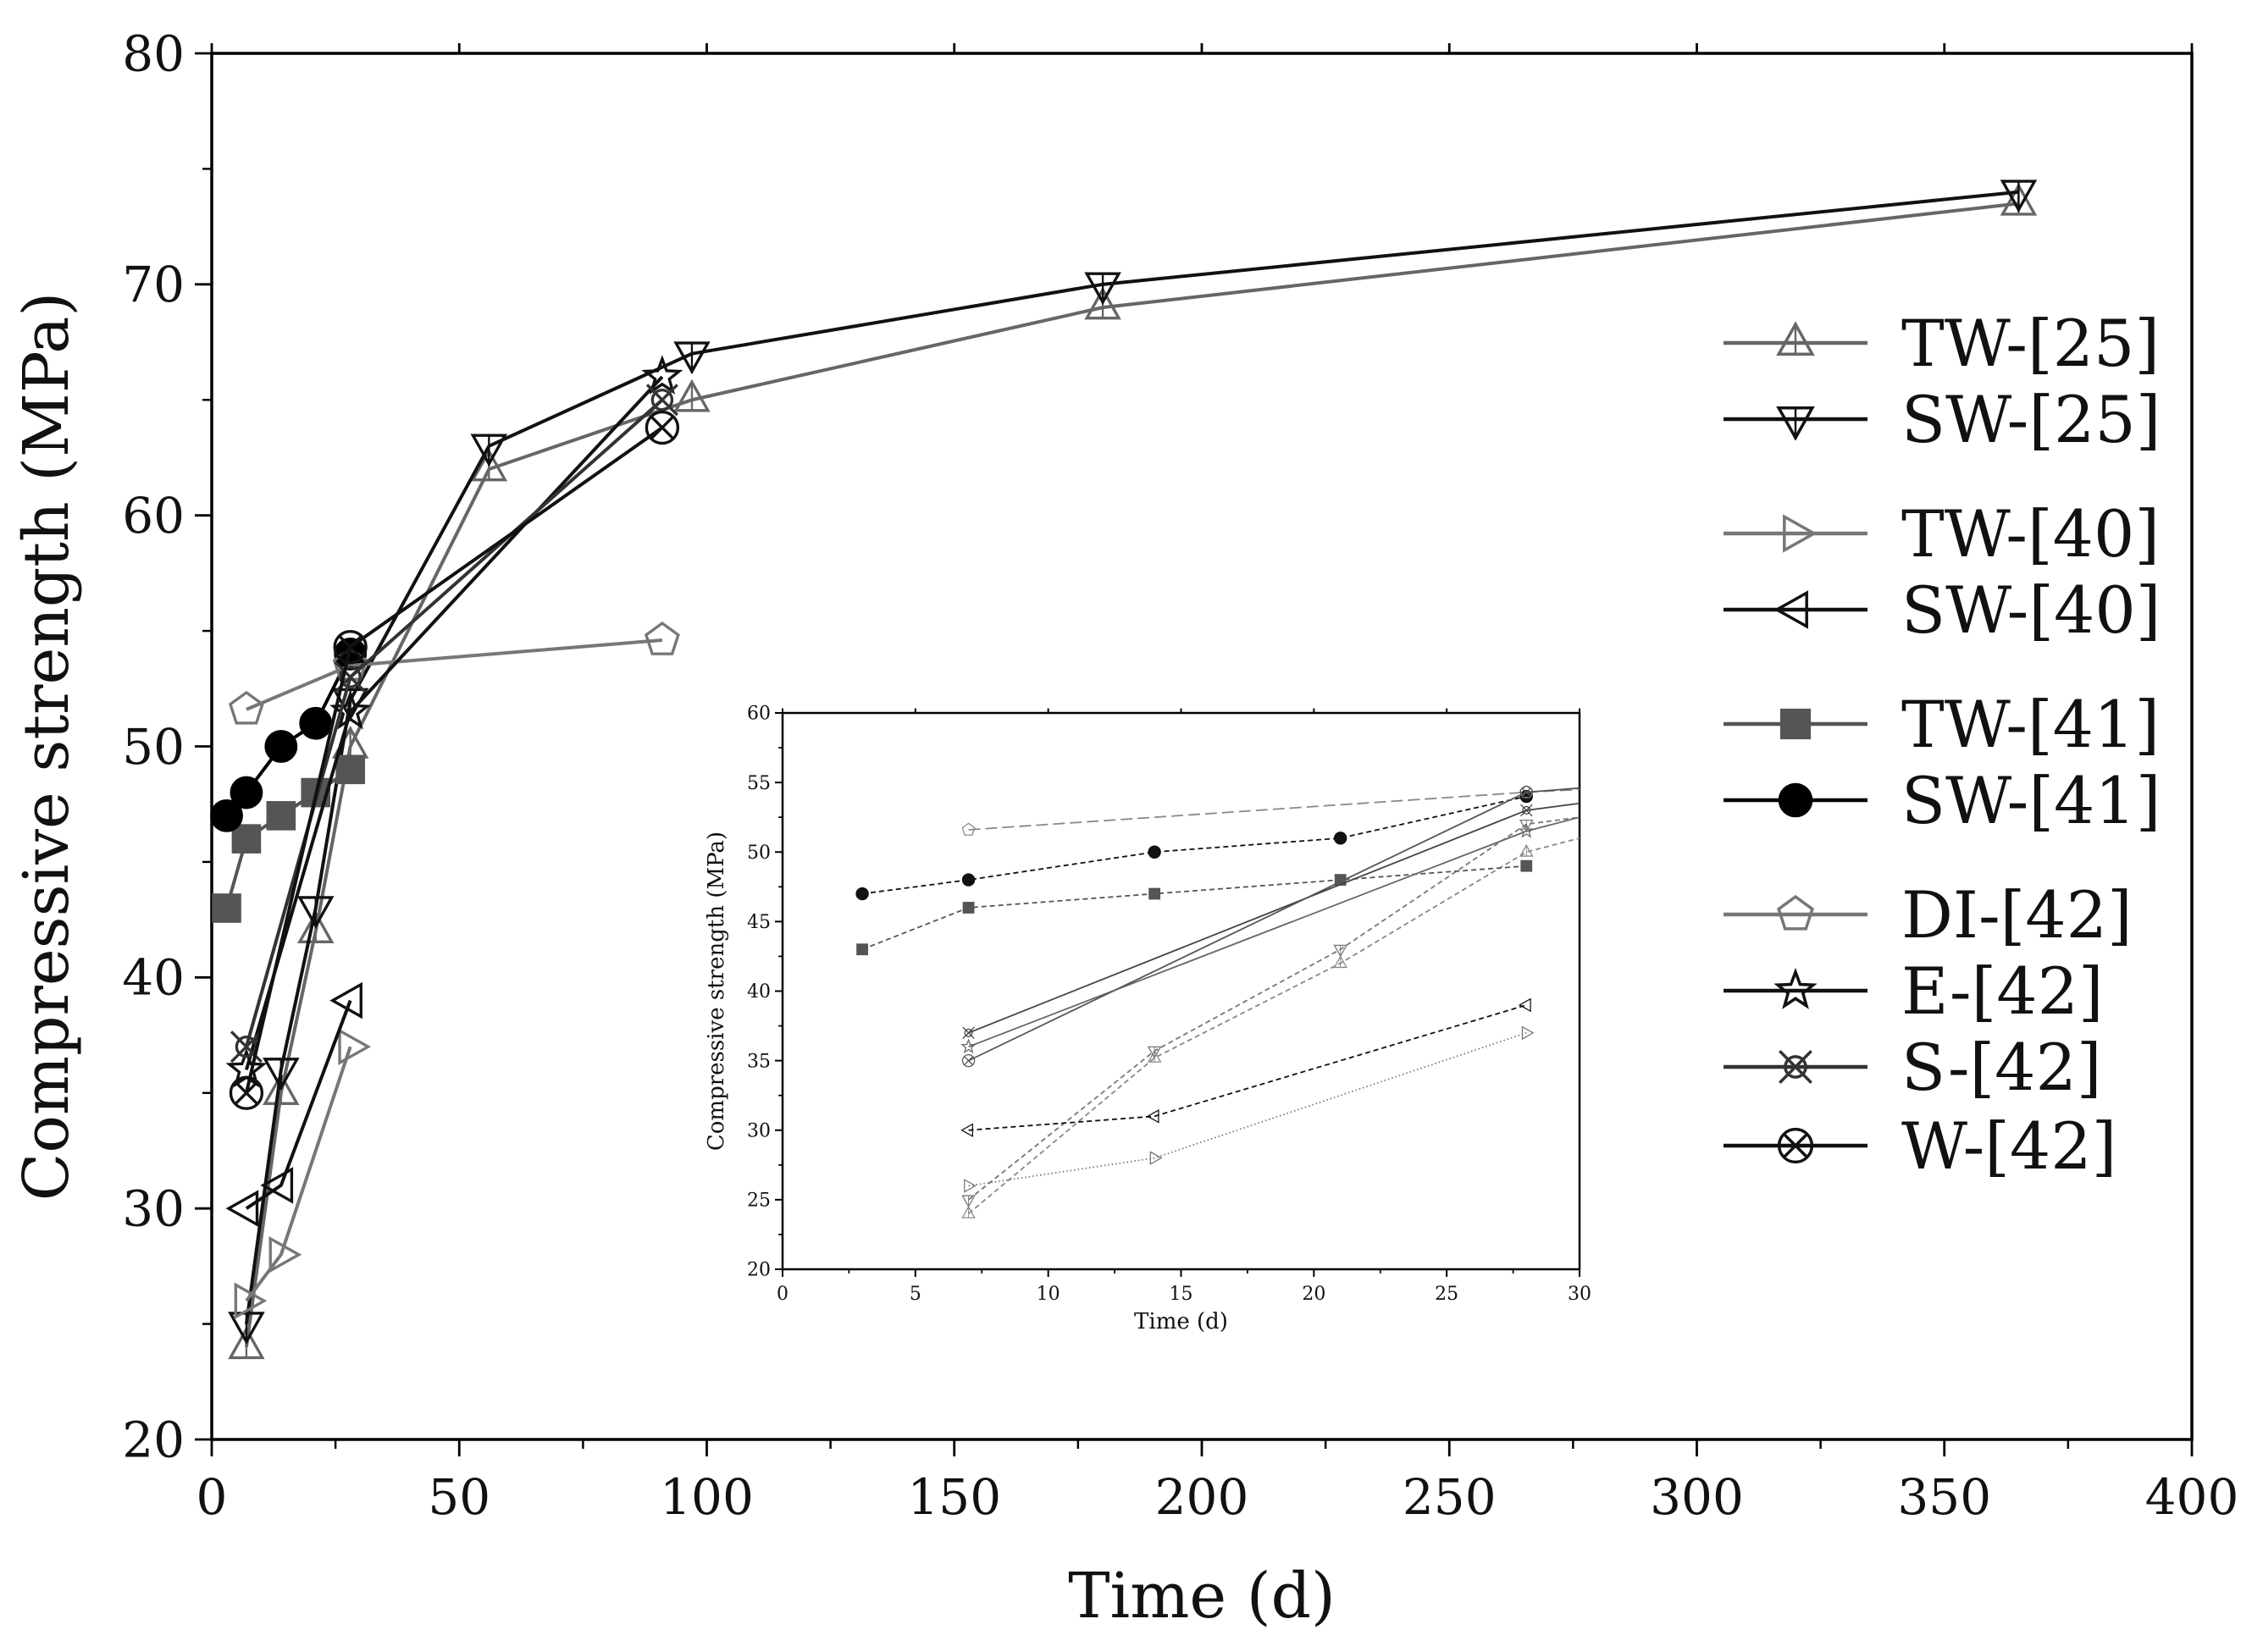 This screenshot has height=1652, width=2252. I want to click on legend-label: TW-[40], so click(2031, 534).